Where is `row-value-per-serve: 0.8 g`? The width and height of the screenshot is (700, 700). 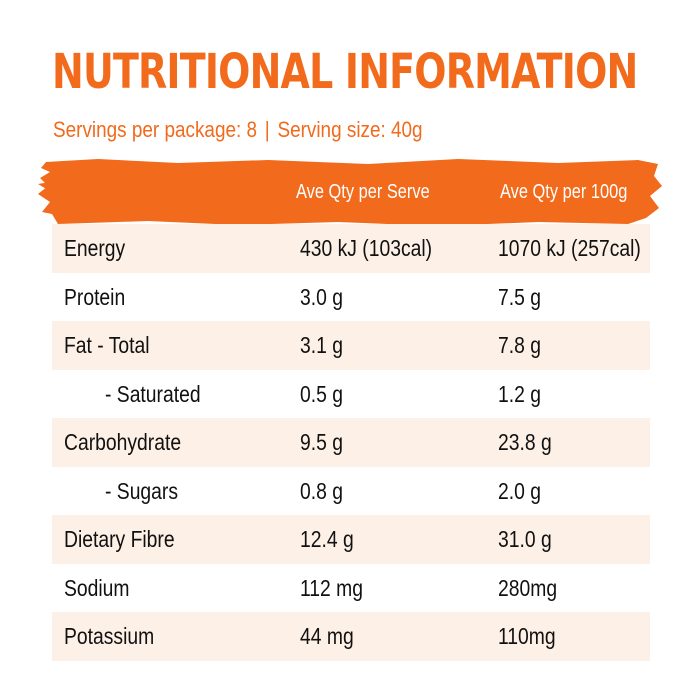
row-value-per-serve: 0.8 g is located at coordinates (321, 490).